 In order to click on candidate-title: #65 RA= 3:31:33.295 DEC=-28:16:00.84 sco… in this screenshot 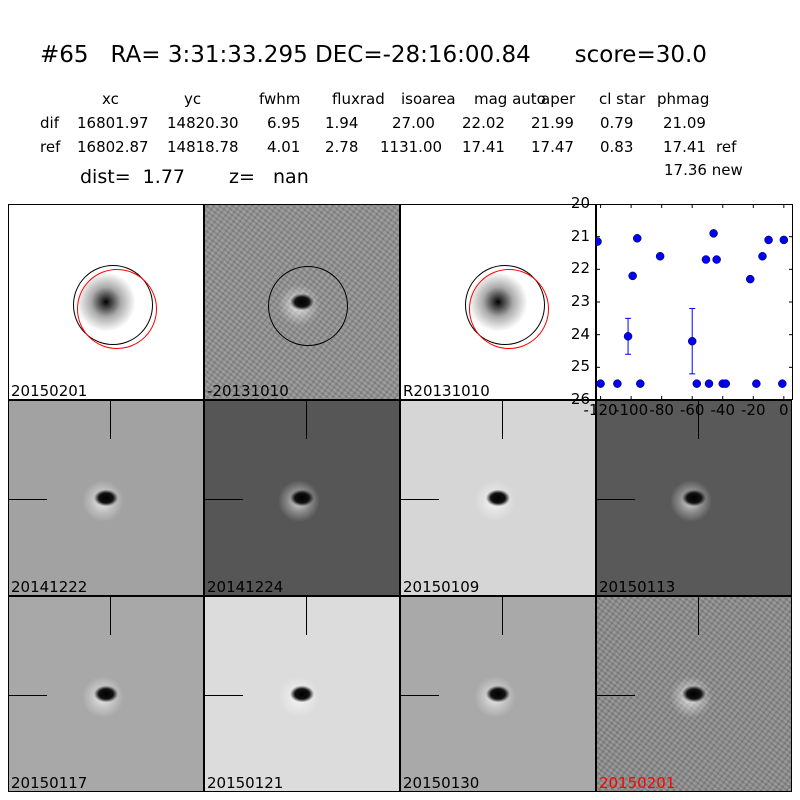, I will do `click(373, 55)`.